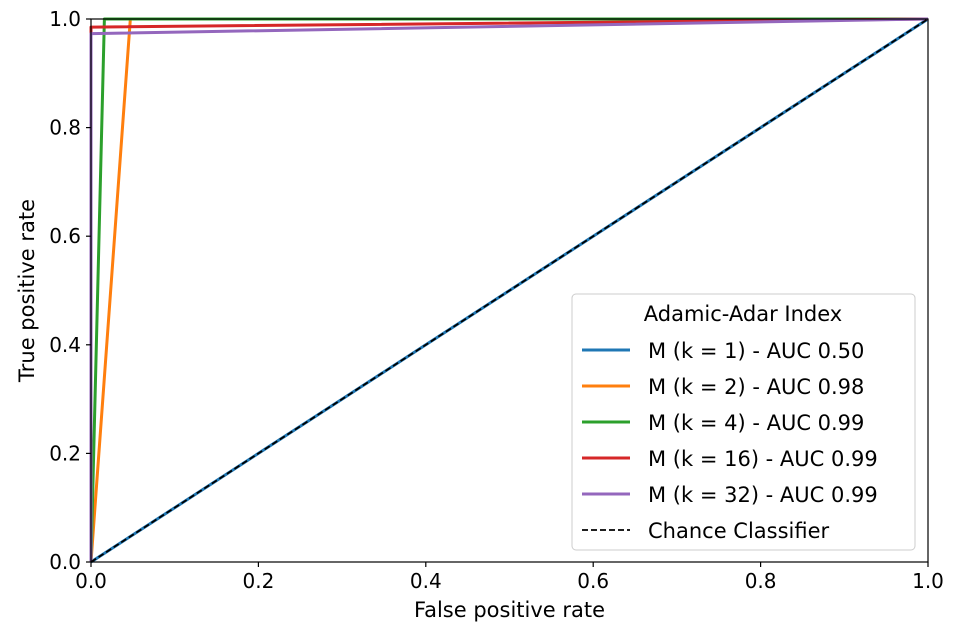  What do you see at coordinates (756, 351) in the screenshot?
I see `legend-label-1: M (k = 1) - AUC 0.50` at bounding box center [756, 351].